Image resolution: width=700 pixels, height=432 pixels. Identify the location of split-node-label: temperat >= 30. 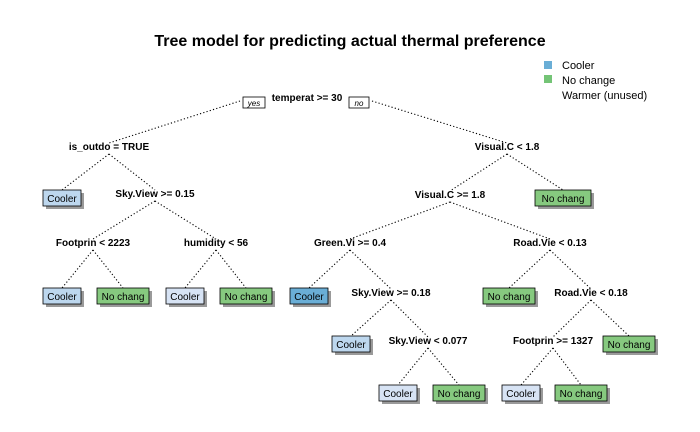
(307, 98).